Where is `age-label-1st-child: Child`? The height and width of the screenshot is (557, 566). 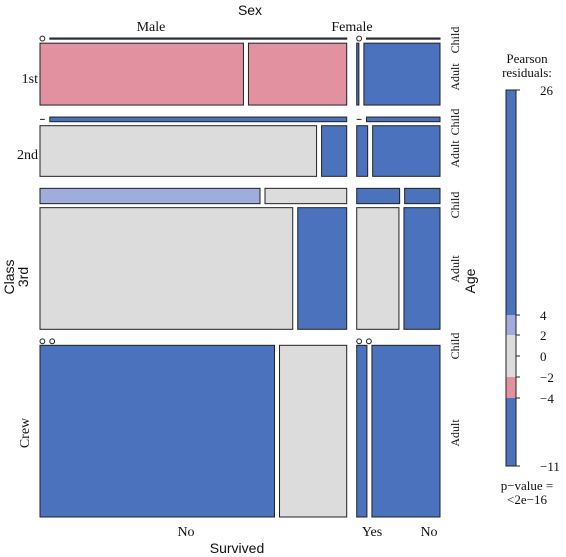 age-label-1st-child: Child is located at coordinates (455, 40).